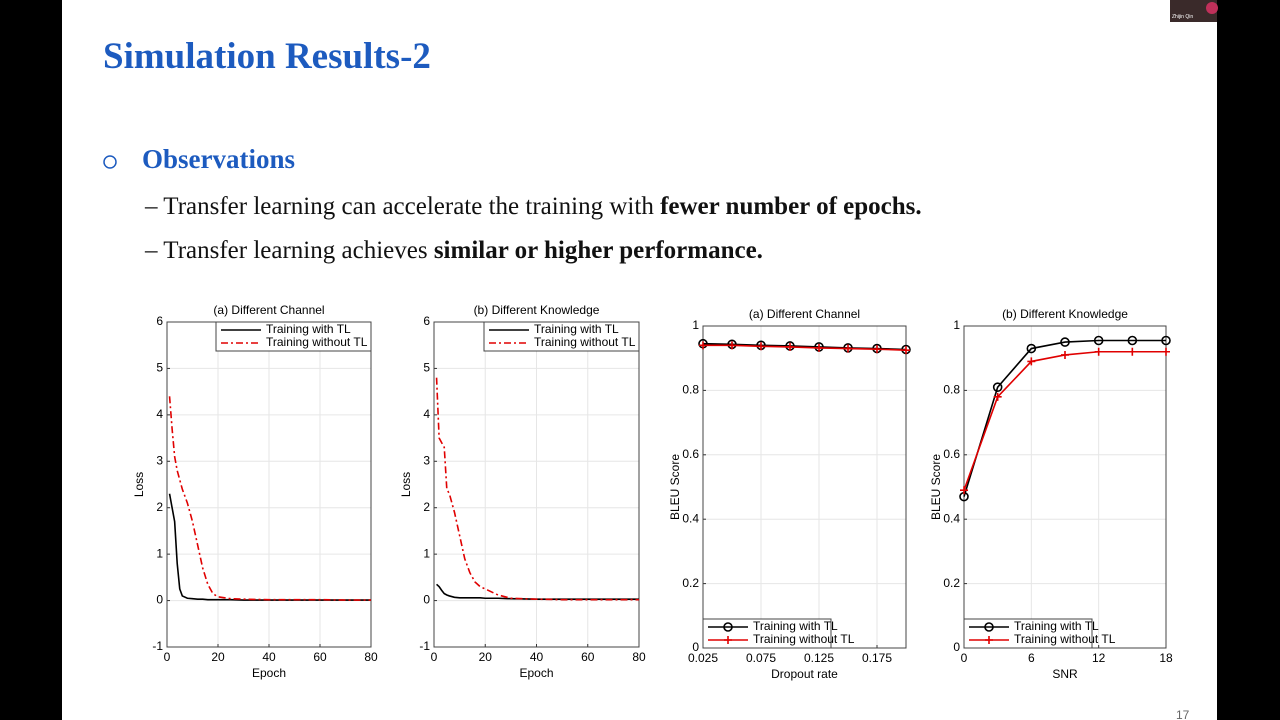 The image size is (1280, 720). Describe the element at coordinates (289, 250) in the screenshot. I see `sub-bullet-text: – Transfer learning achieves` at that location.